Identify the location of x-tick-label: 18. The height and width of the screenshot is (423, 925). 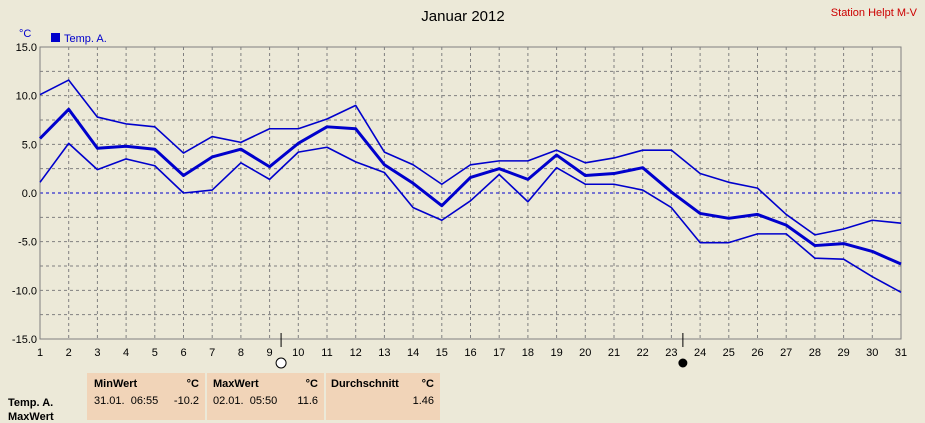
(528, 353).